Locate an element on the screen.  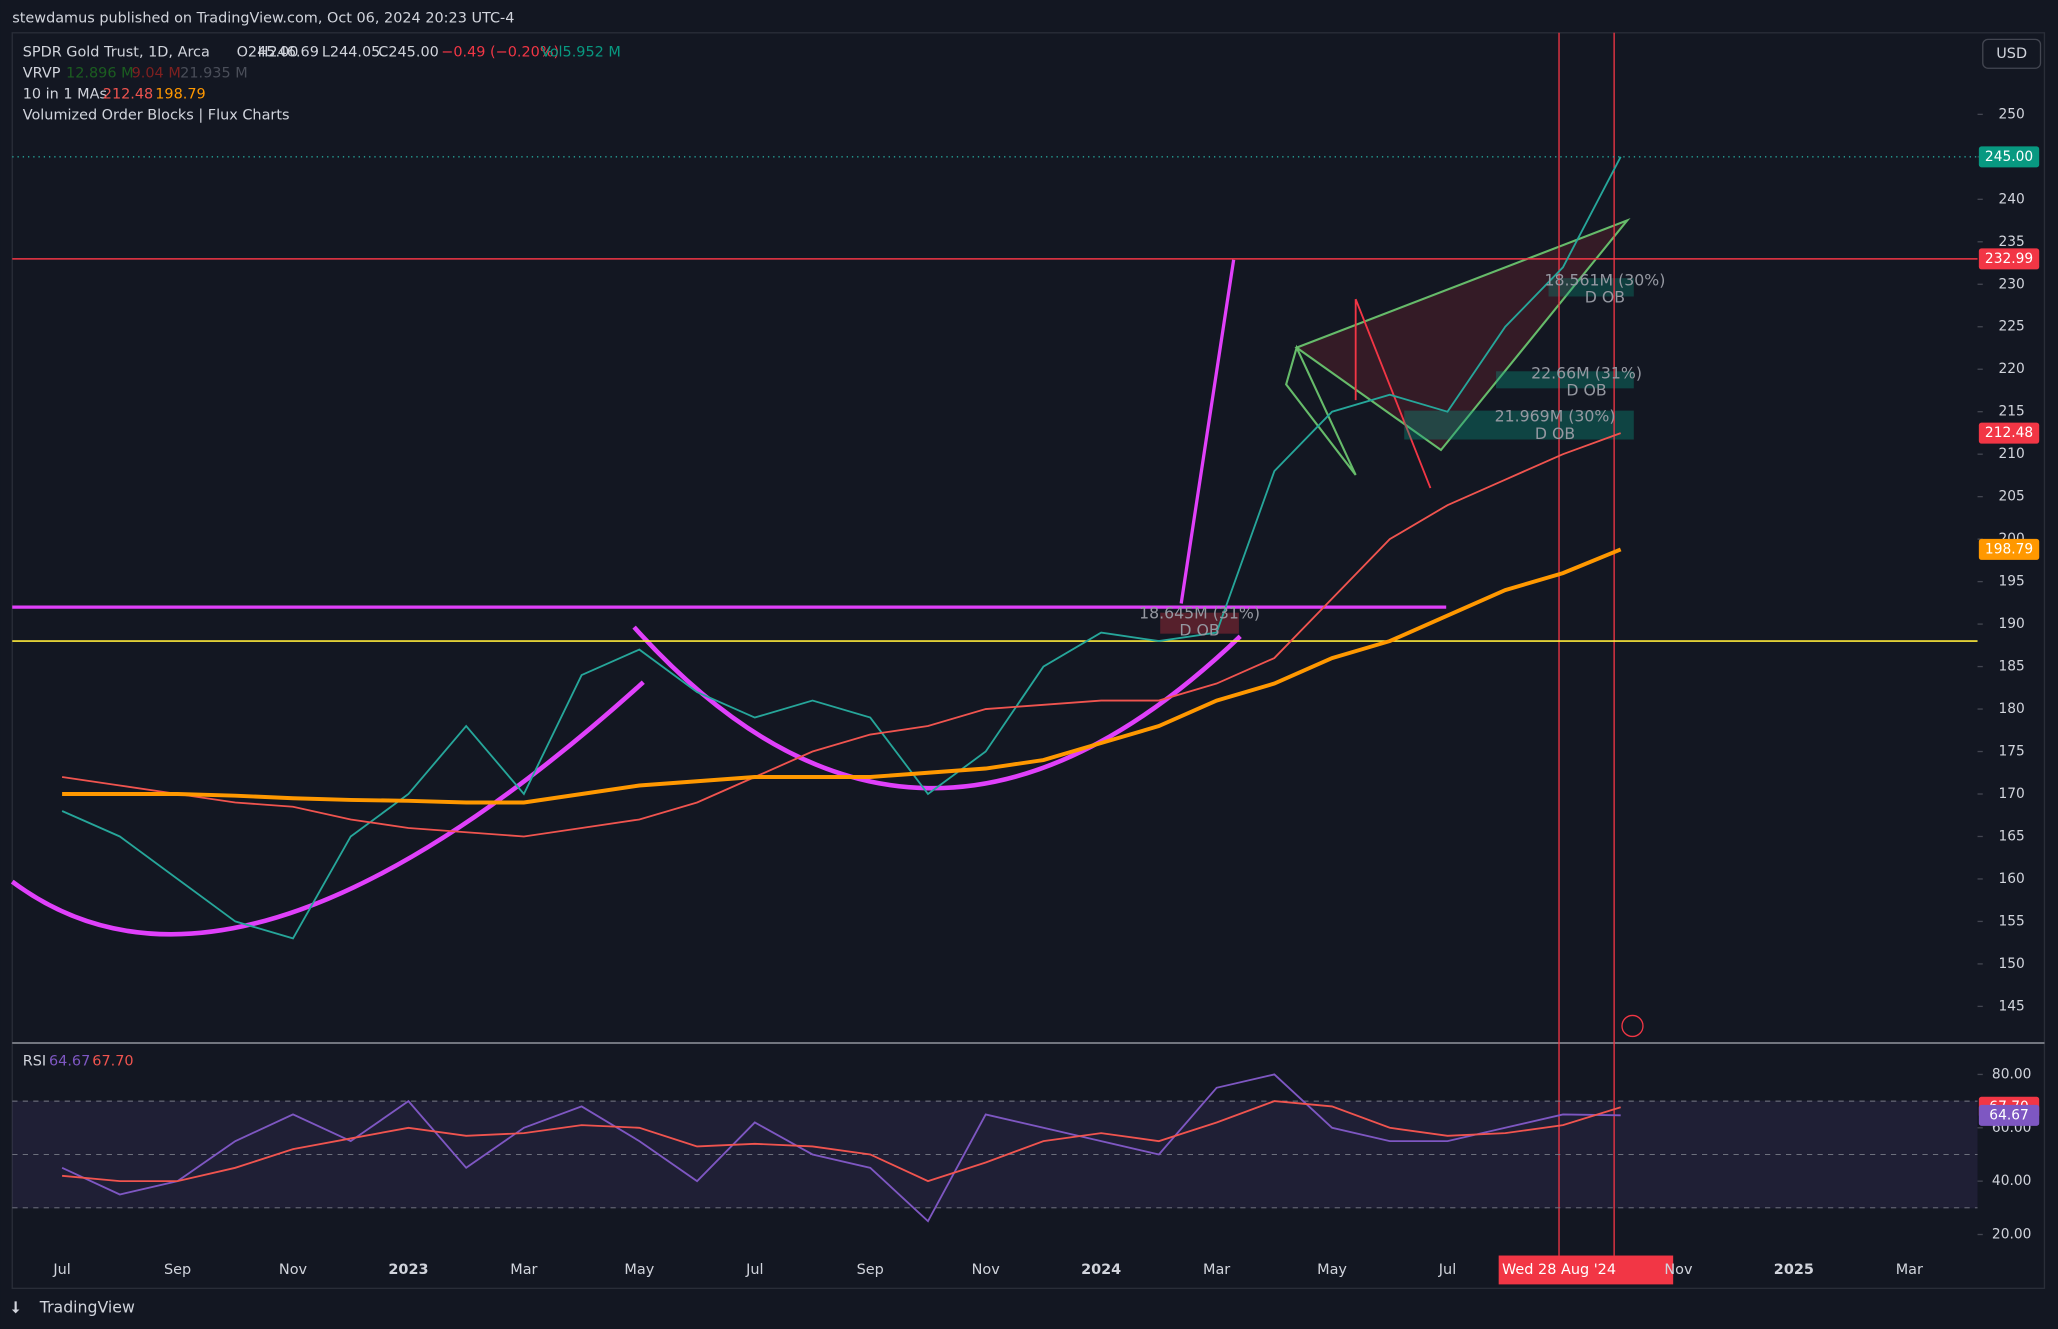
legend-value: Vol5.952 M is located at coordinates (581, 52).